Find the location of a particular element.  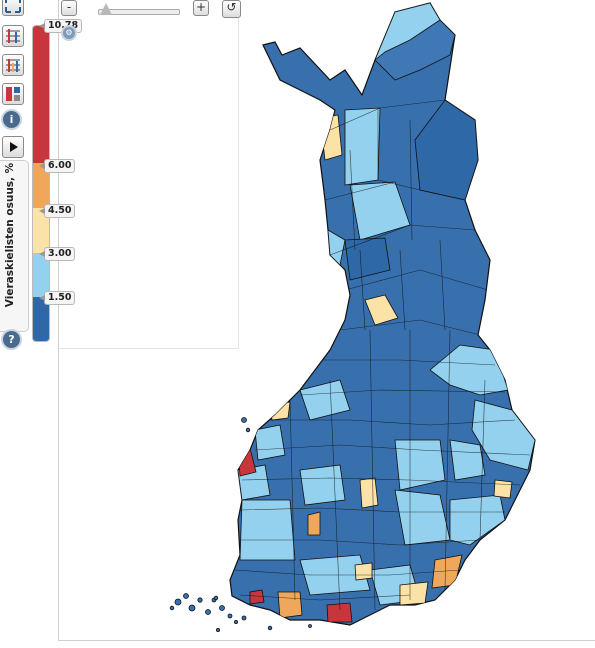

zoom-slider is located at coordinates (139, 12).